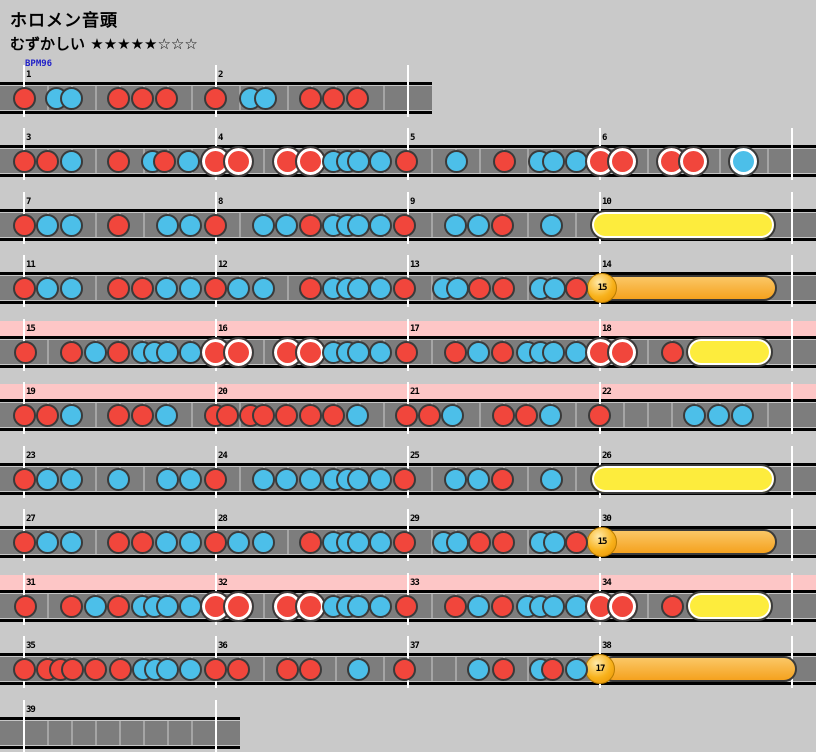 The image size is (816, 752). Describe the element at coordinates (31, 392) in the screenshot. I see `measure-number: 19` at that location.